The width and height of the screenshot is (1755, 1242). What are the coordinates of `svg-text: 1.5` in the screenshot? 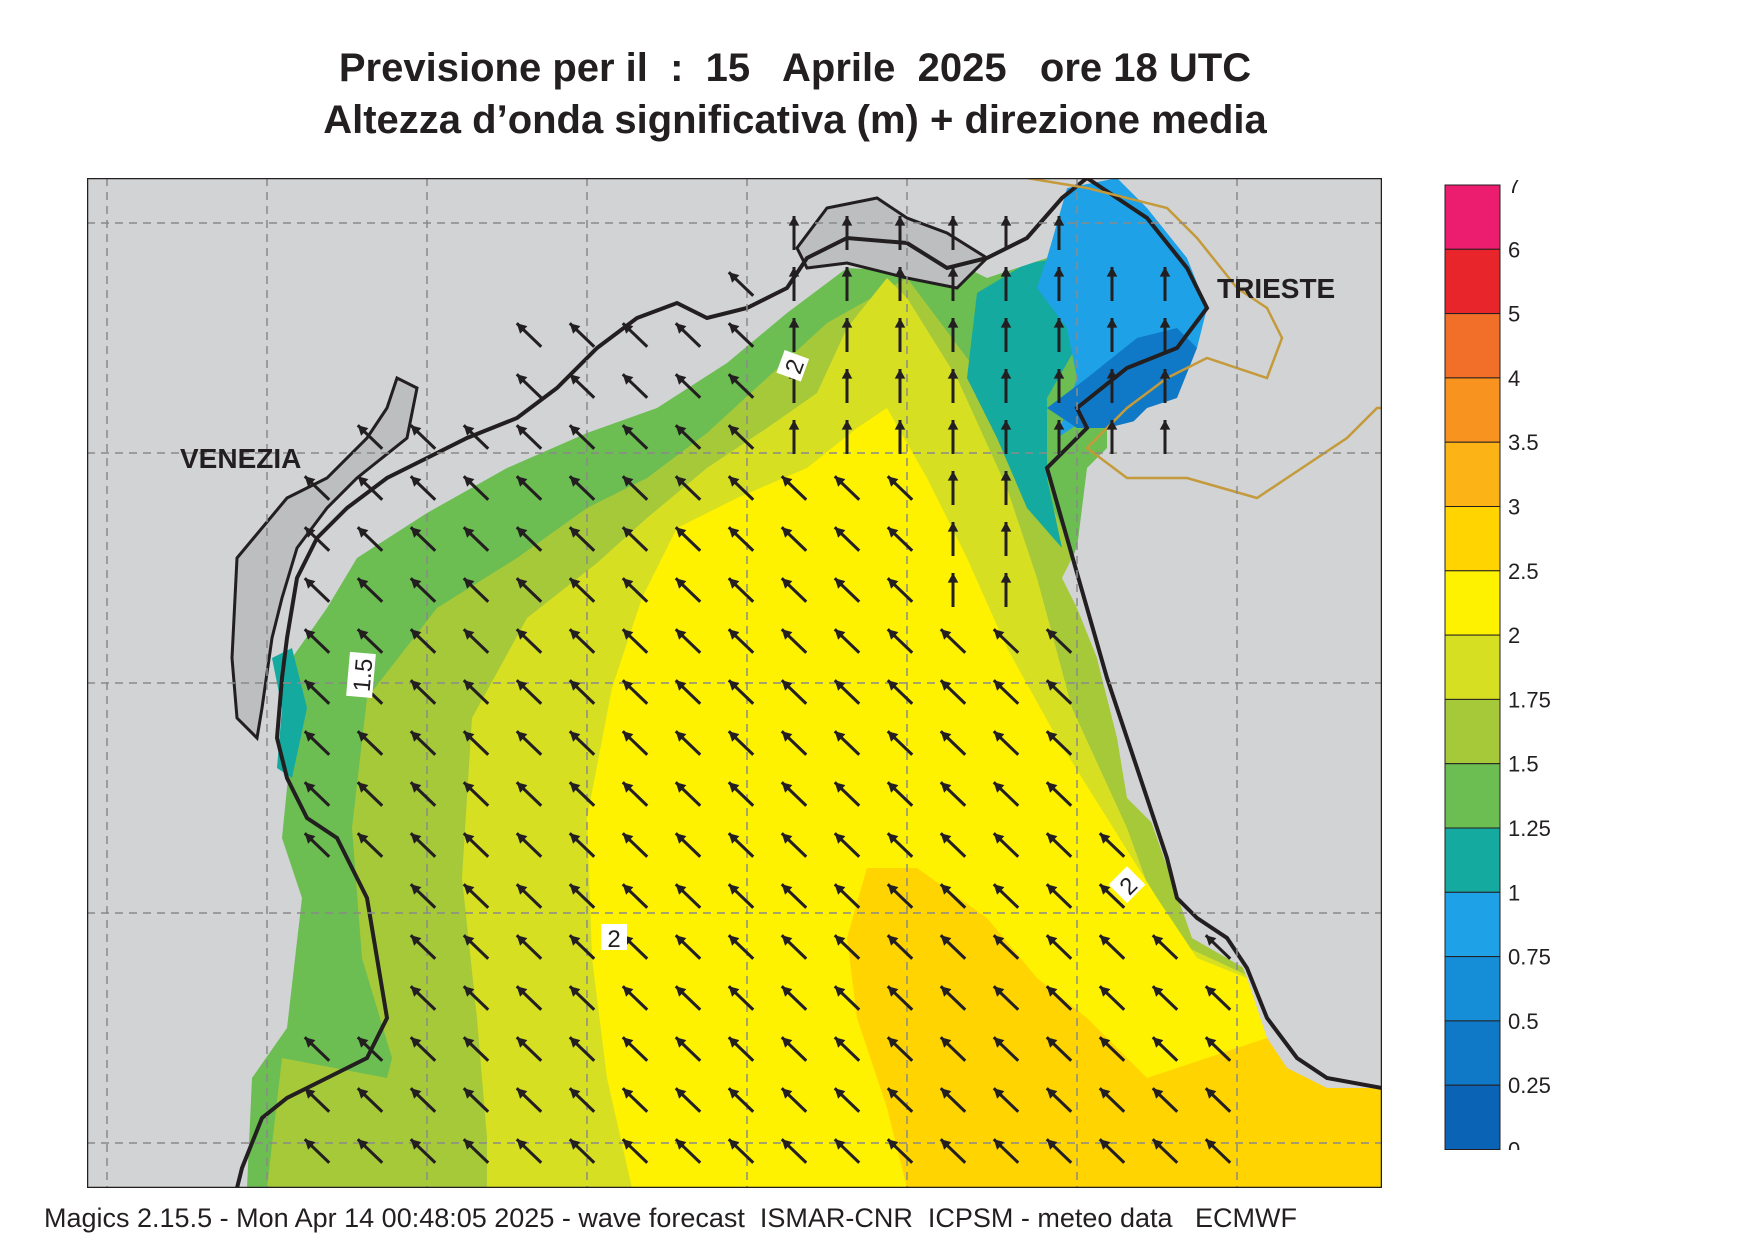 It's located at (364, 675).